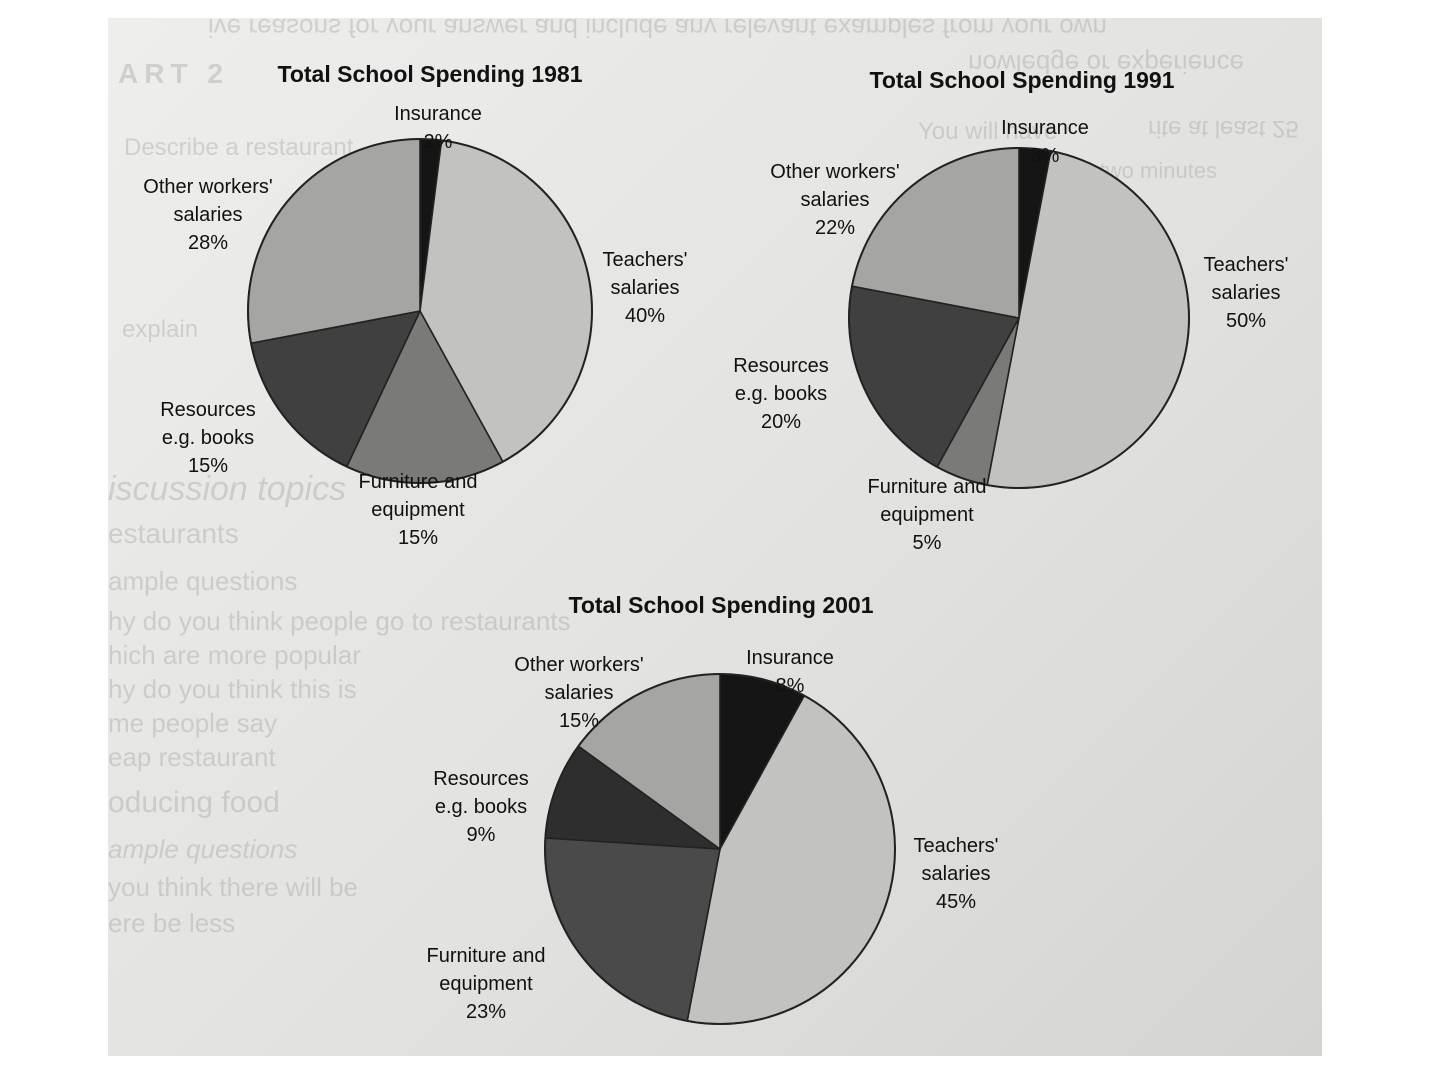 This screenshot has height=1080, width=1440. What do you see at coordinates (486, 1012) in the screenshot?
I see `slice-value-label: 23%` at bounding box center [486, 1012].